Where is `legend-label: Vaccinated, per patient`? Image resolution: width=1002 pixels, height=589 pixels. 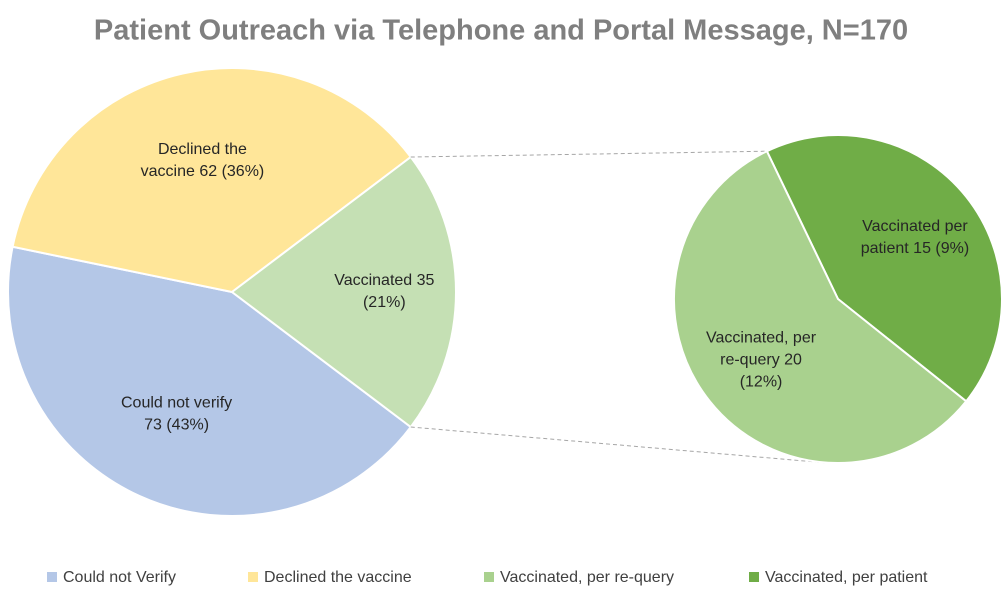
legend-label: Vaccinated, per patient is located at coordinates (846, 577).